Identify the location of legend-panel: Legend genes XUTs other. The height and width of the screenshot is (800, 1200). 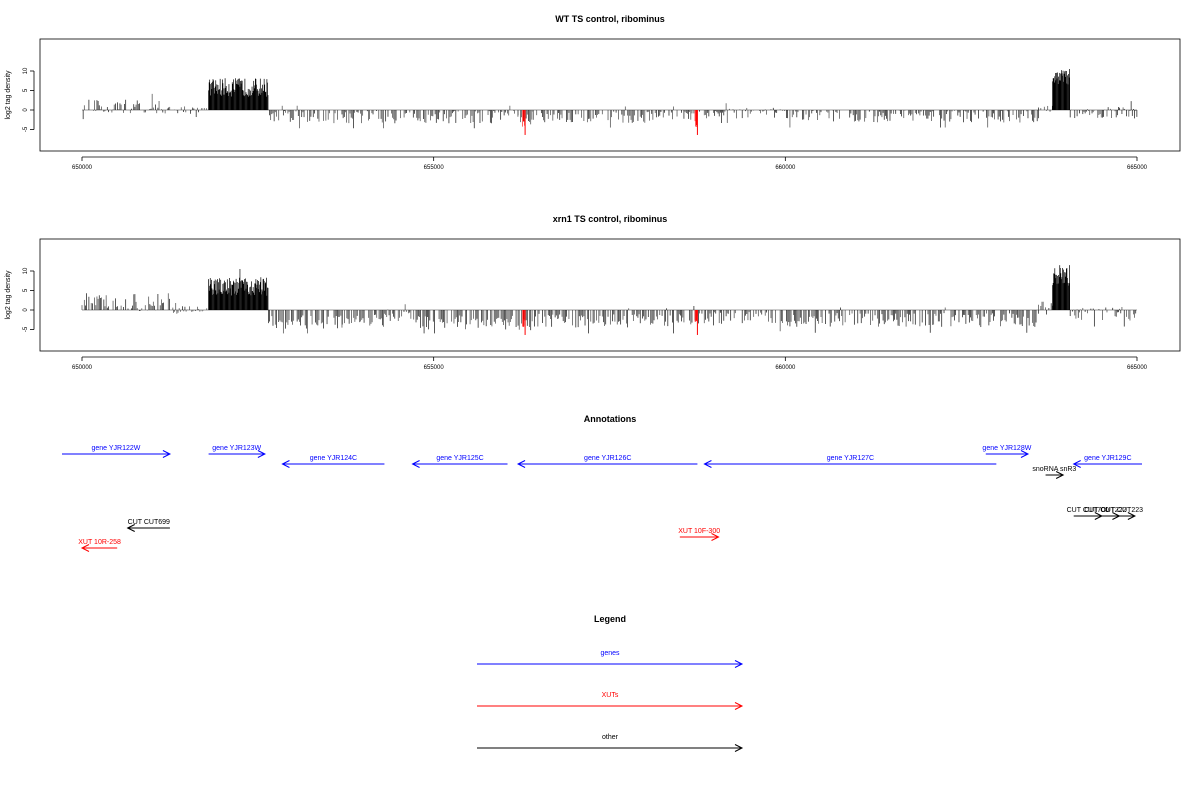
(610, 683).